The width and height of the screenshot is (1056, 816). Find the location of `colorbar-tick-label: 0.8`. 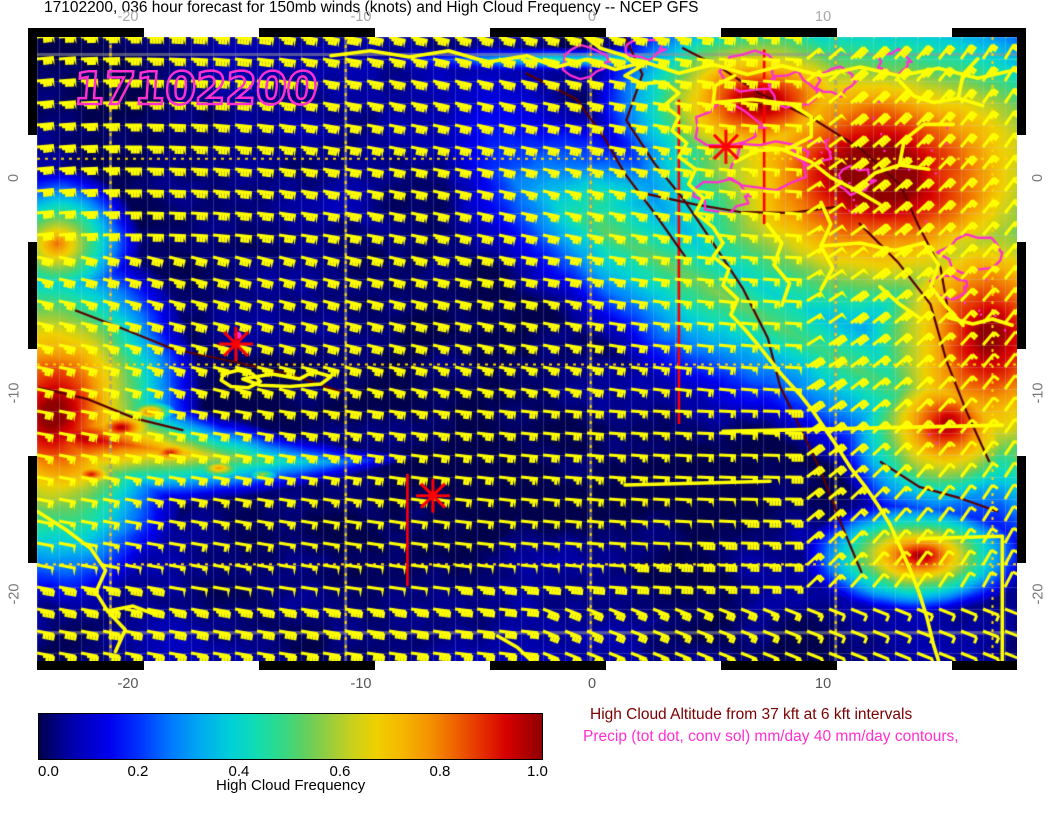

colorbar-tick-label: 0.8 is located at coordinates (440, 771).